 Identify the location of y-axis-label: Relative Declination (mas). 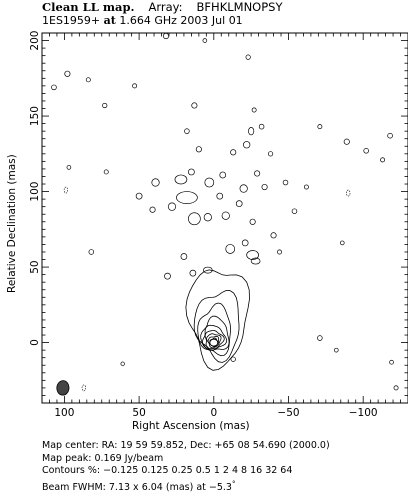
(12, 233).